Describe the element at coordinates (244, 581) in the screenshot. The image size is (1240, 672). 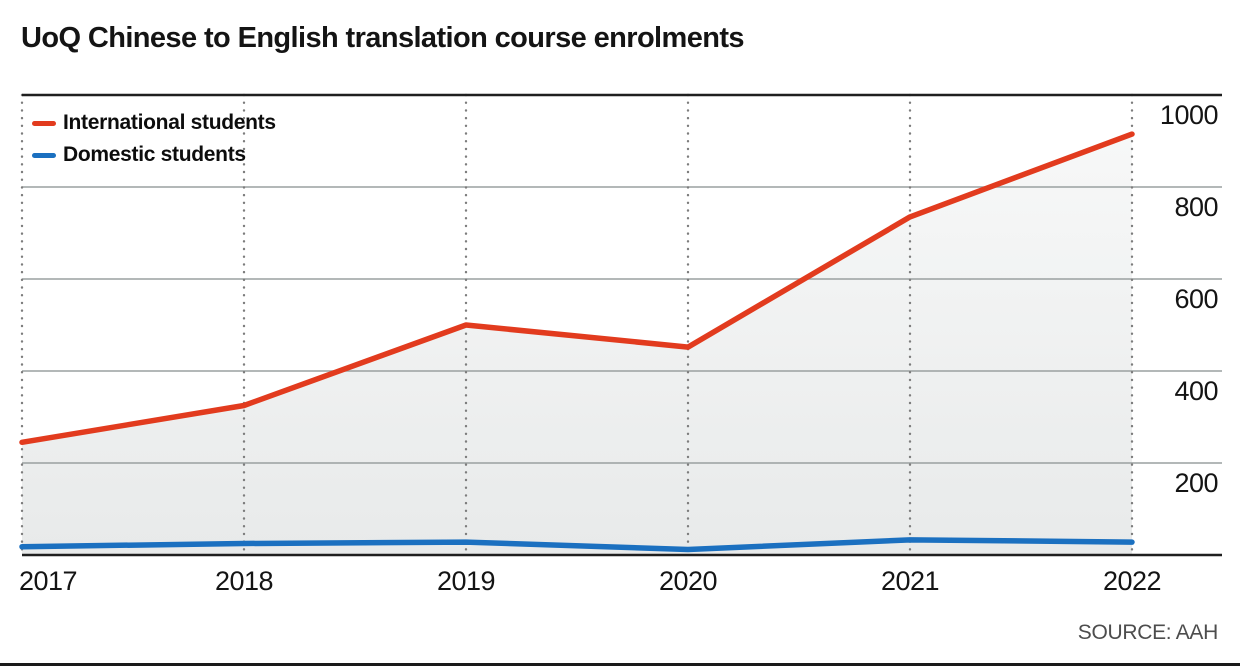
I see `x-tick-label-2018: 2018` at that location.